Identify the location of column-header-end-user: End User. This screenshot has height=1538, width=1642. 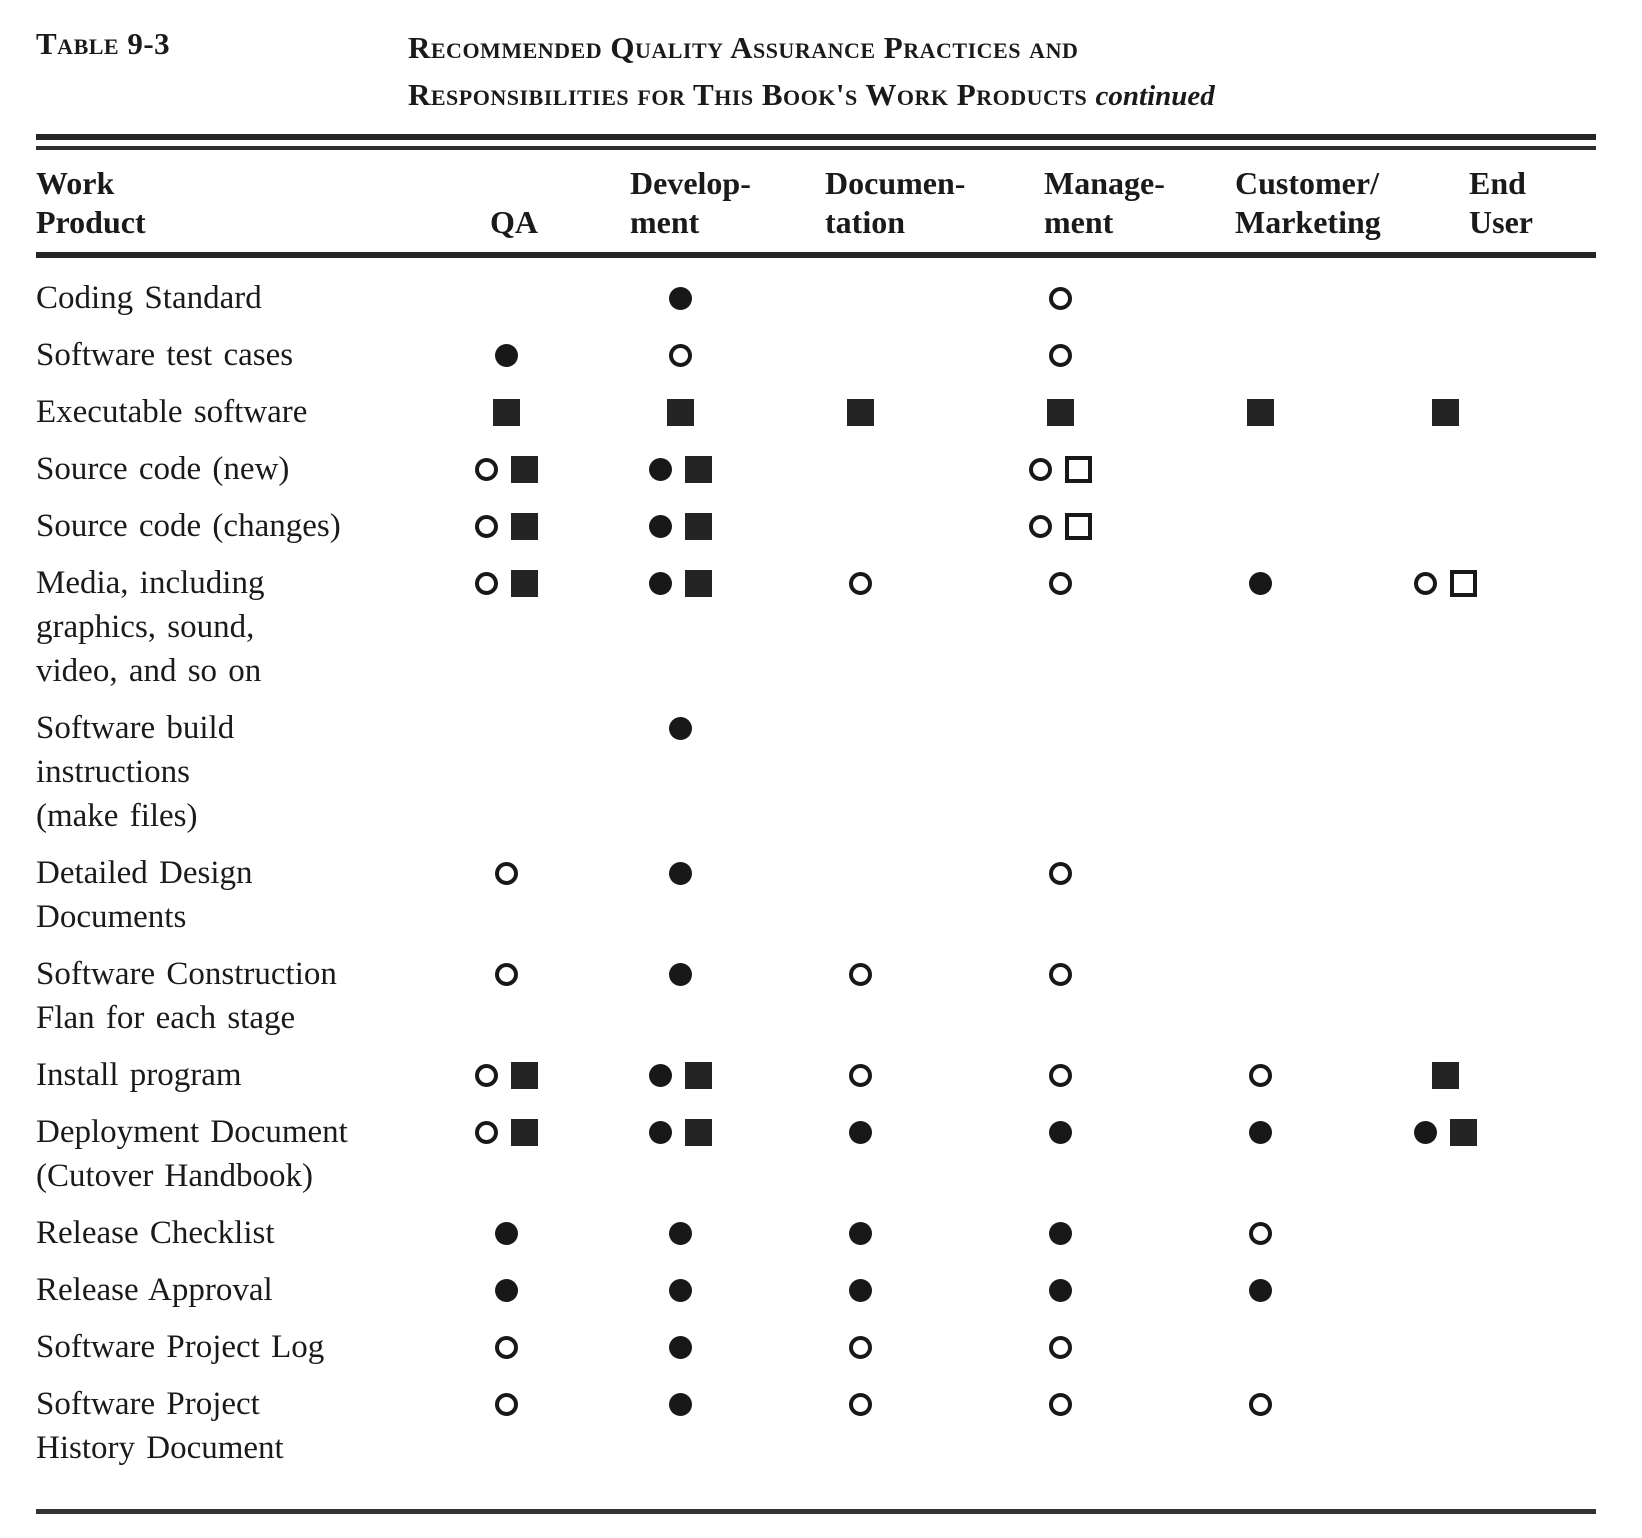
(1498, 203).